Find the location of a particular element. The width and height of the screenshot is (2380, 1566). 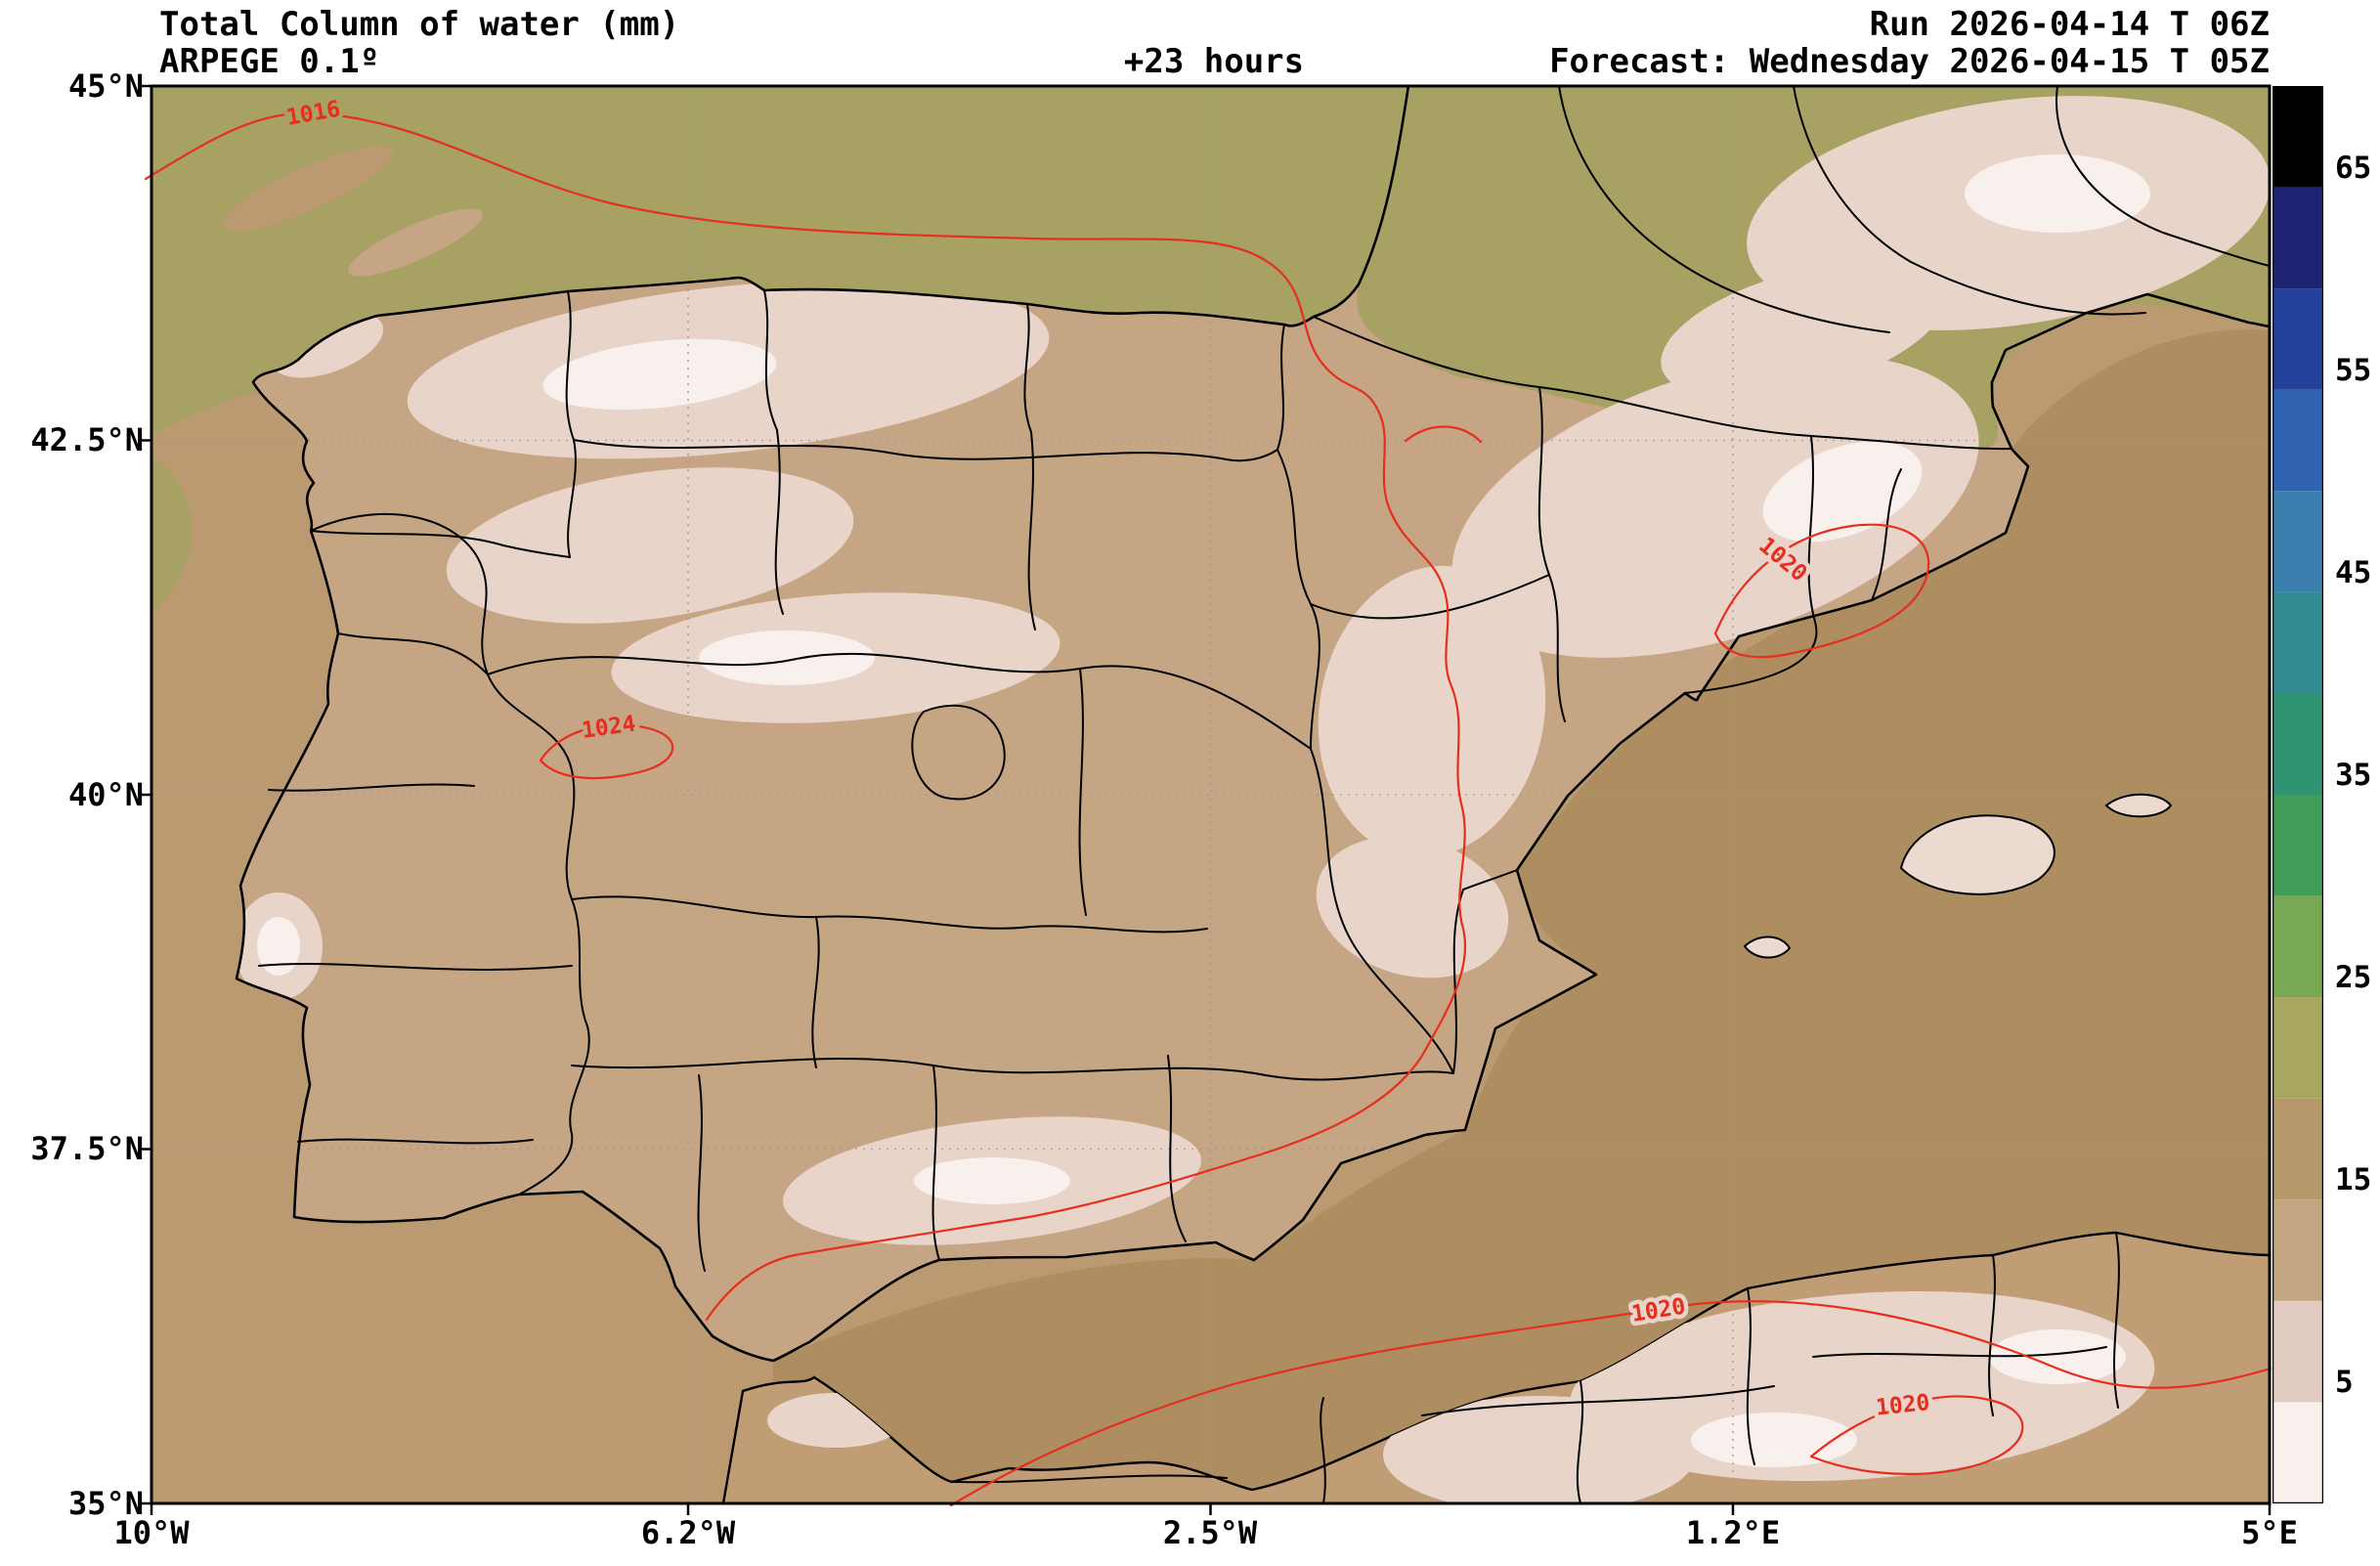

west-olive-streak is located at coordinates (171, 535).